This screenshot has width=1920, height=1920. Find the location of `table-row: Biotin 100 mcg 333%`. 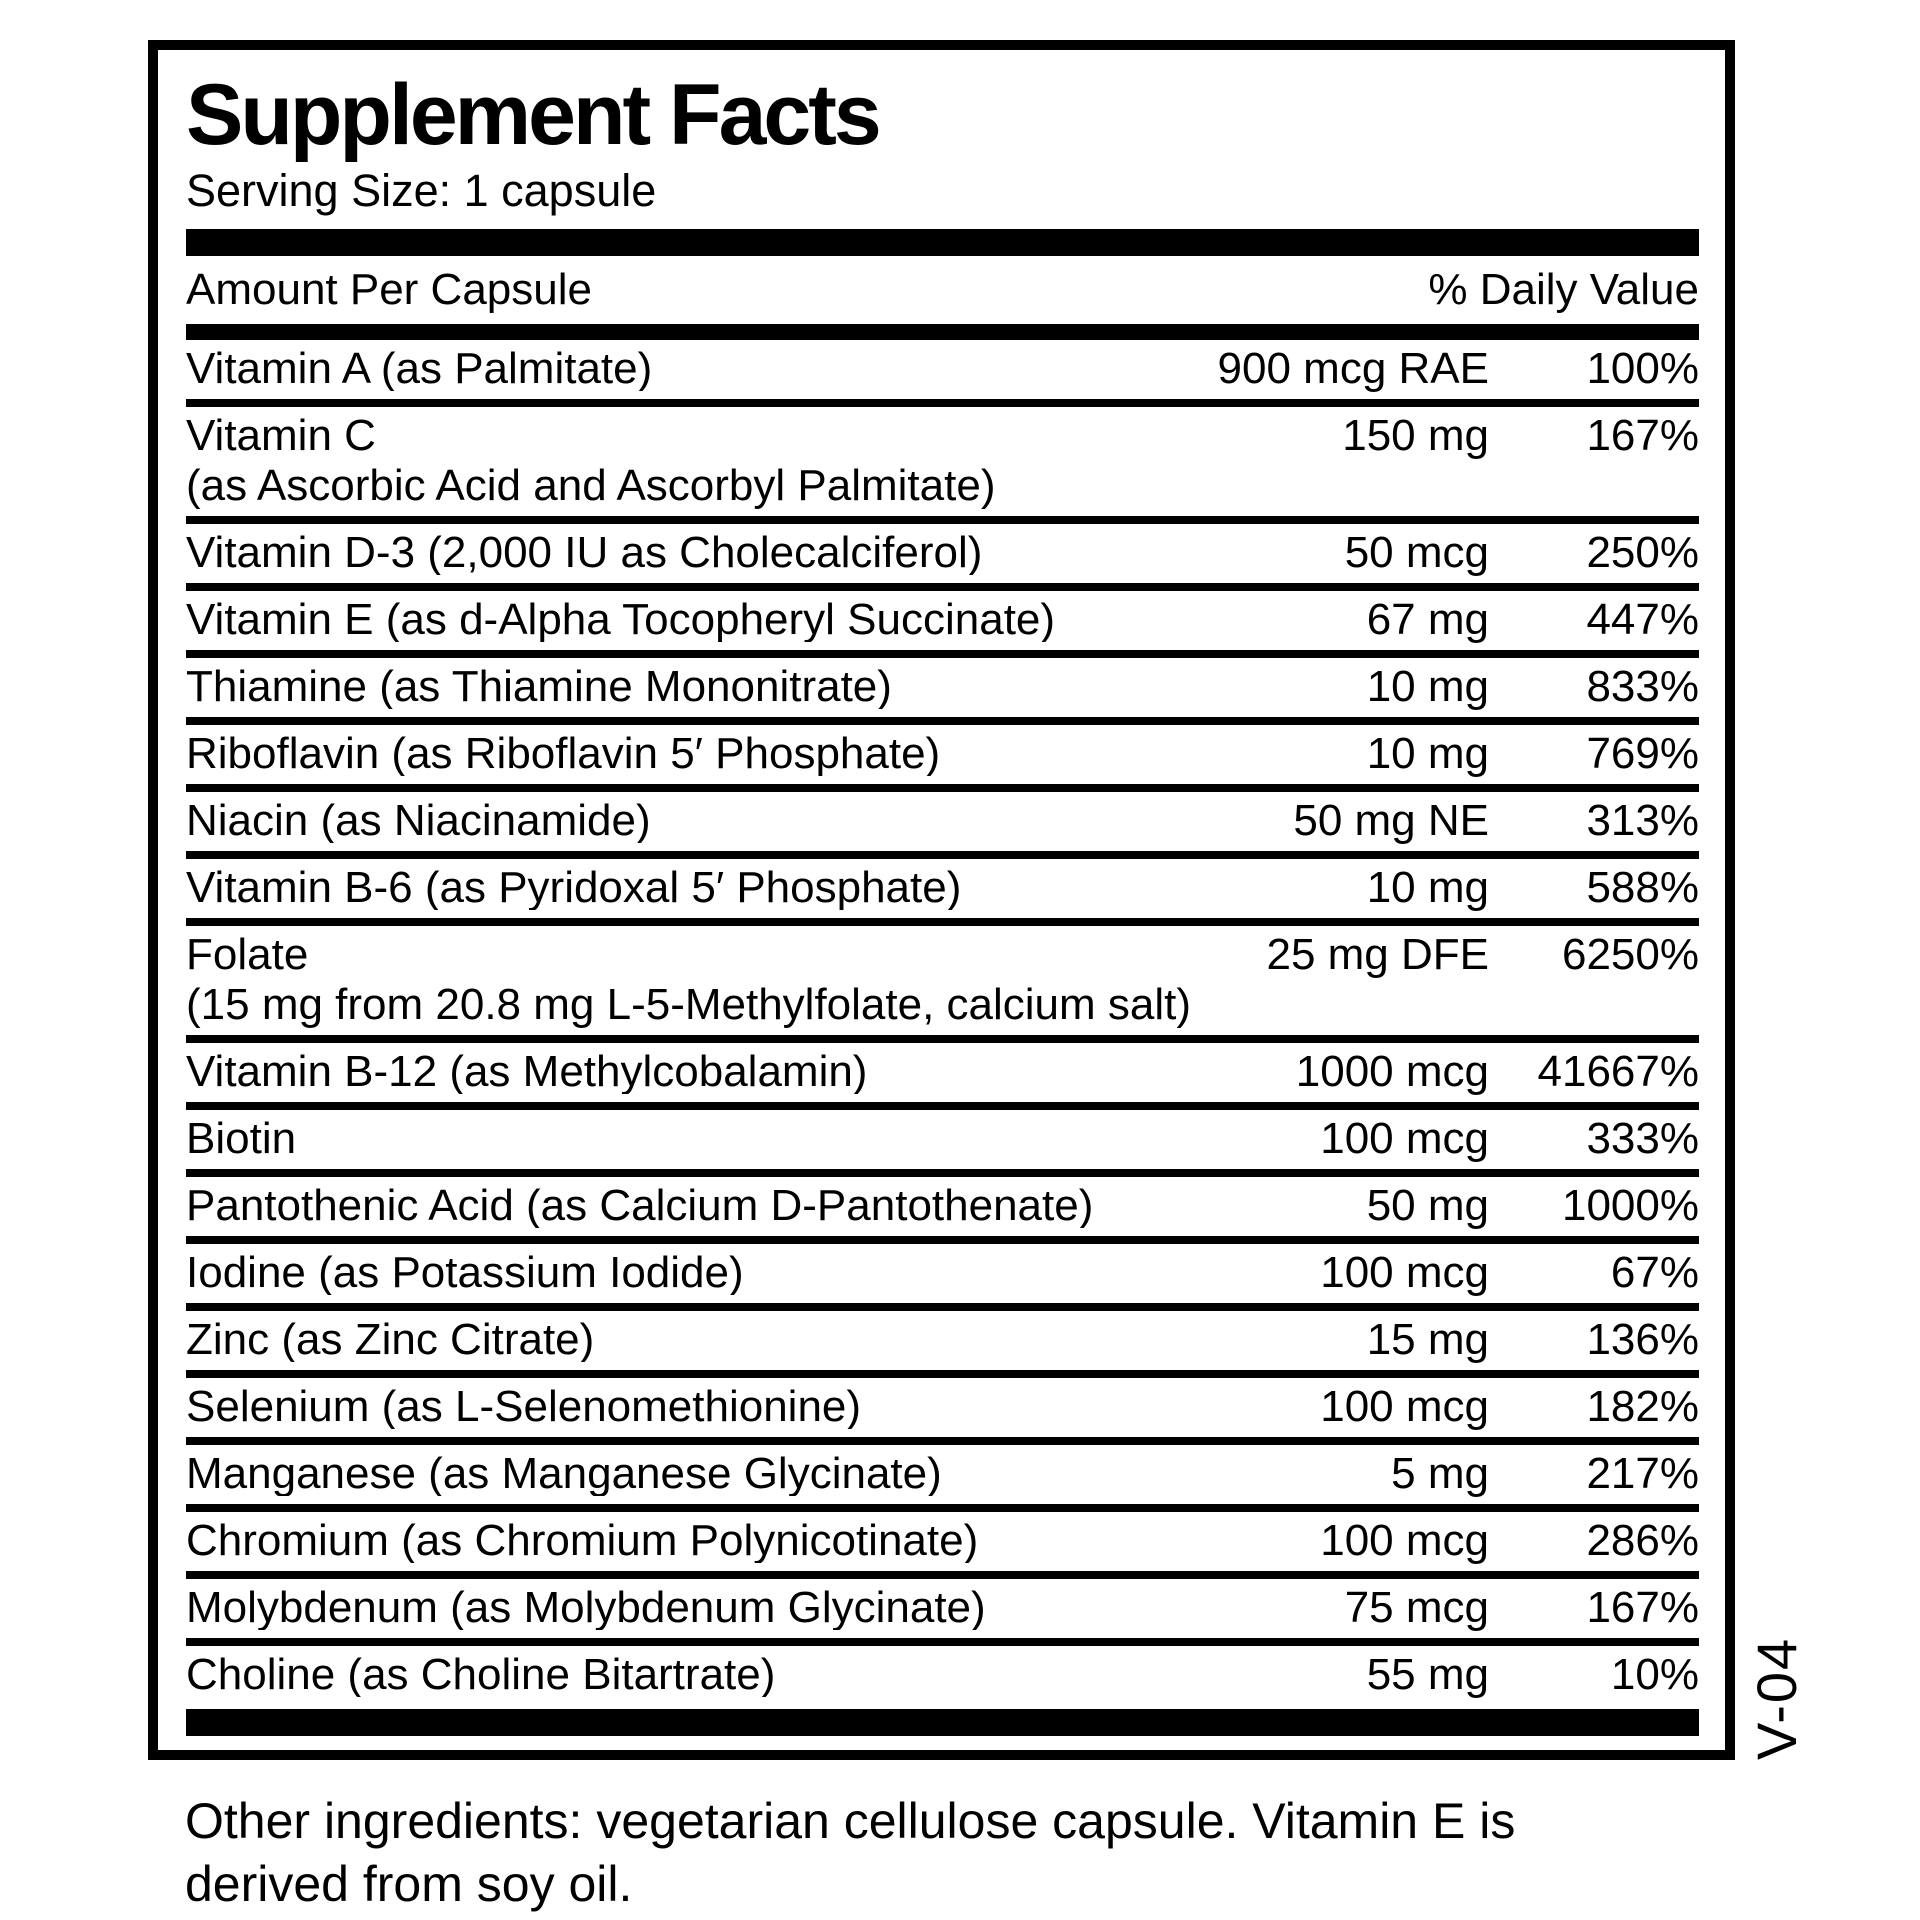

table-row: Biotin 100 mcg 333% is located at coordinates (942, 1143).